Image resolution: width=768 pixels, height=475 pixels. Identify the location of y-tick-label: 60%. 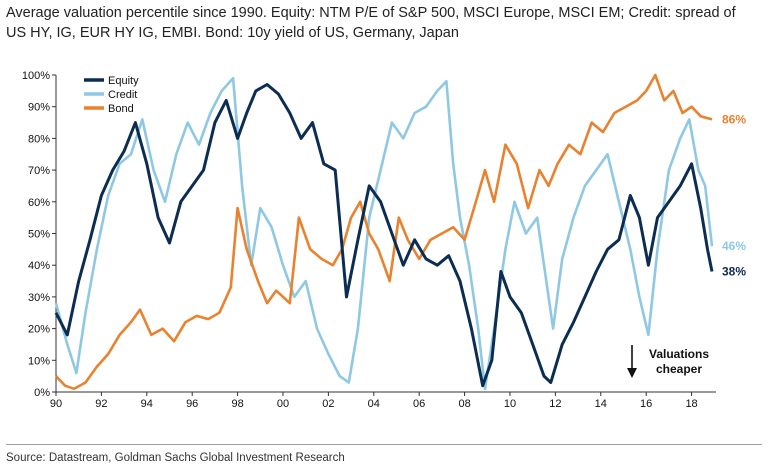
(39, 203).